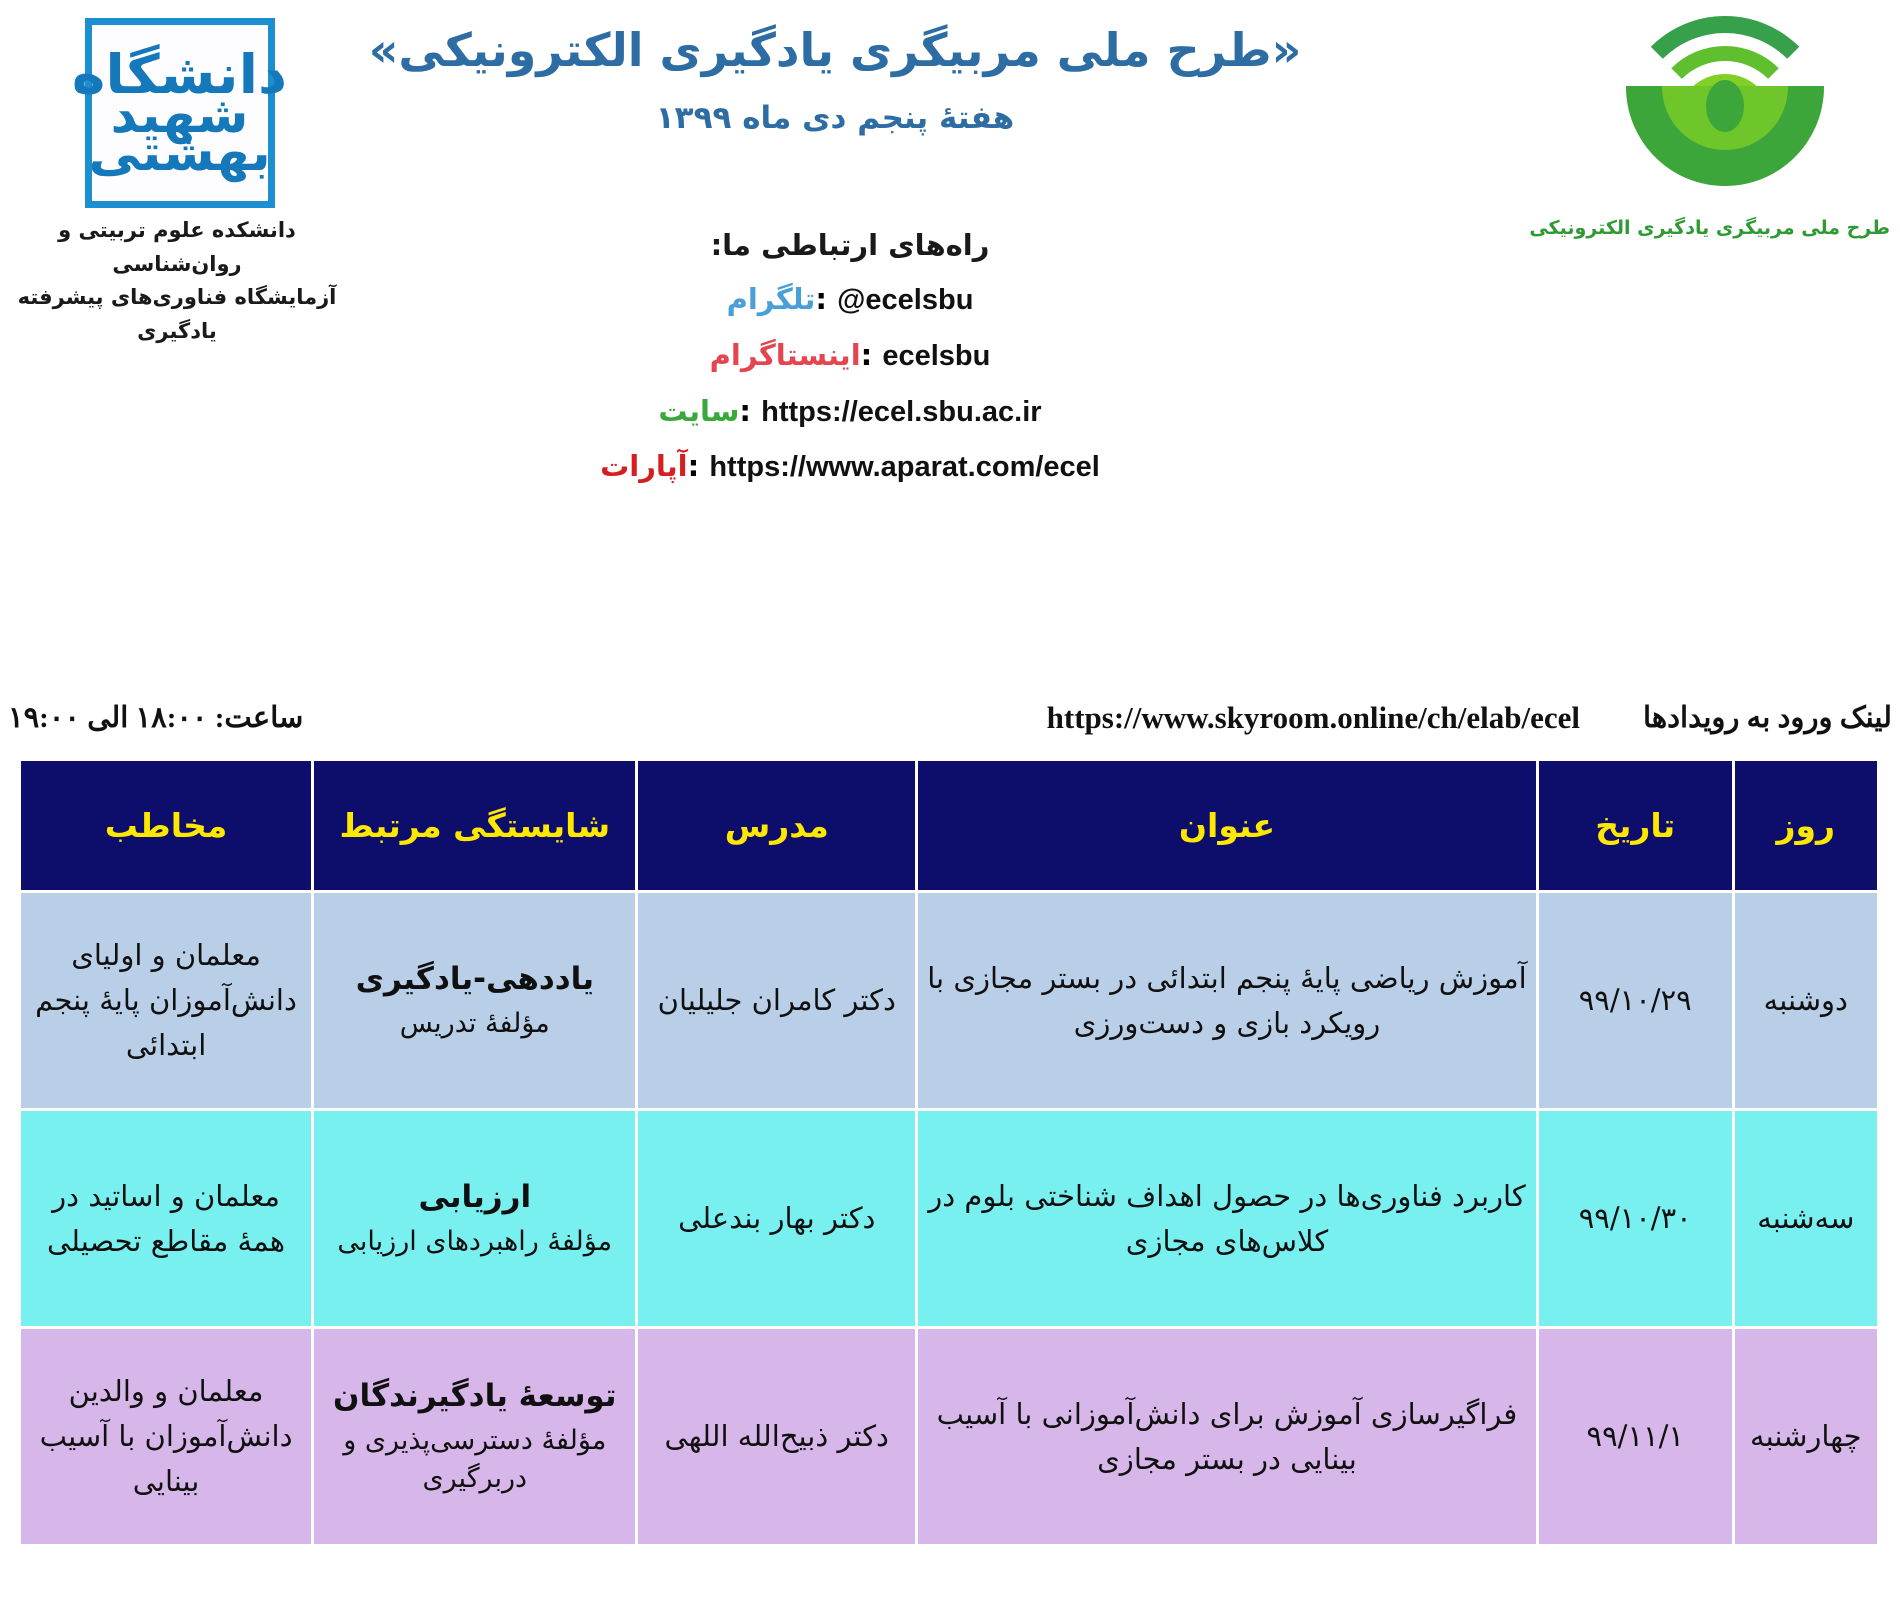  I want to click on cell-competency: ارزیابی مؤلفهٔ راهبردهای ارزیابی, so click(475, 1218).